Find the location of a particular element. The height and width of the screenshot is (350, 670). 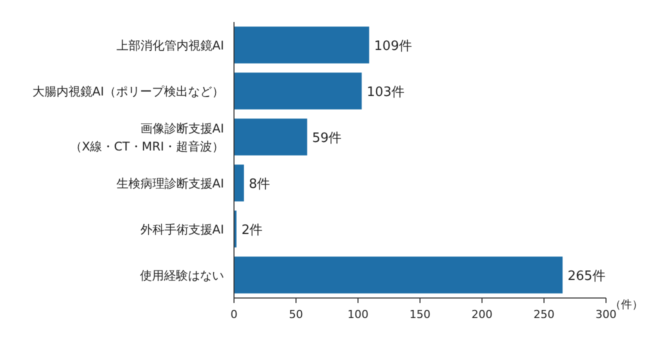

x-tick-label: 50 is located at coordinates (296, 314).